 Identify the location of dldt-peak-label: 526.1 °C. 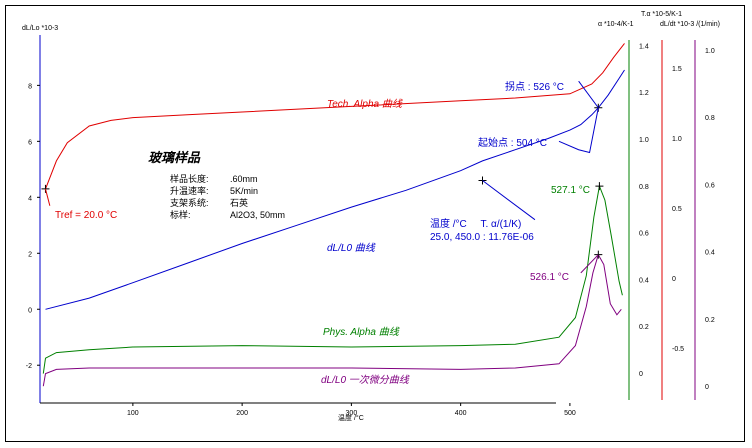
(549, 277).